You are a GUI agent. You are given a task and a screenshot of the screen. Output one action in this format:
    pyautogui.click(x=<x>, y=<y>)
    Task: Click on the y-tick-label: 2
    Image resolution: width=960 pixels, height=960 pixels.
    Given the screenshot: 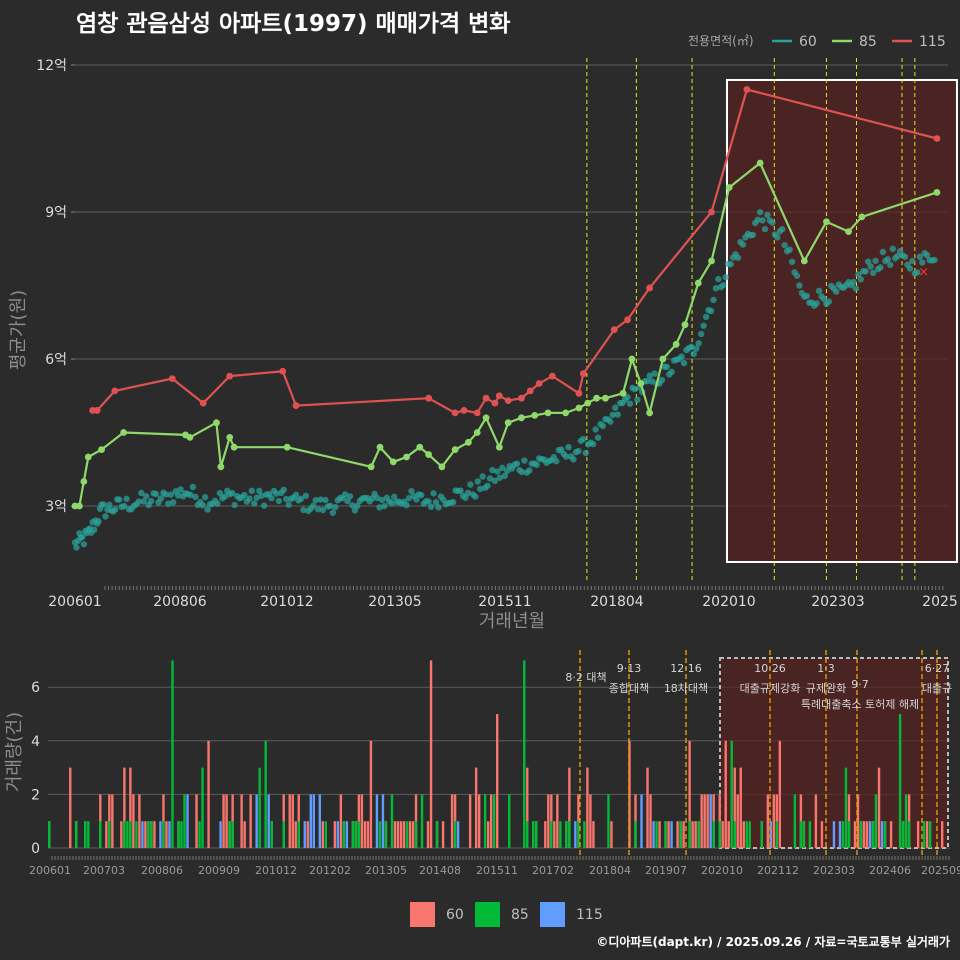 What is the action you would take?
    pyautogui.click(x=35, y=795)
    